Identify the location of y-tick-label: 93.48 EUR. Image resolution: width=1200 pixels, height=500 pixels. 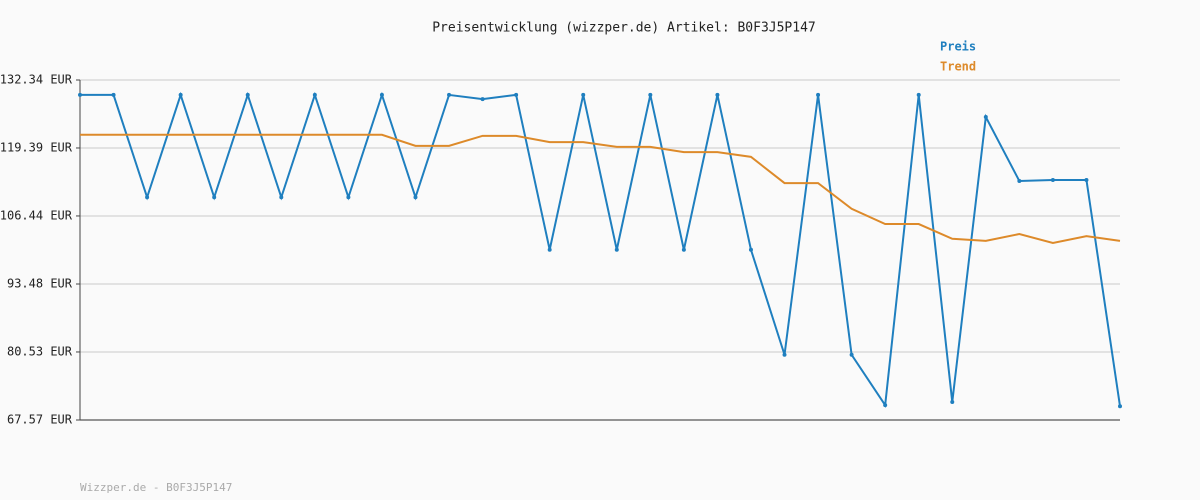
(40, 283).